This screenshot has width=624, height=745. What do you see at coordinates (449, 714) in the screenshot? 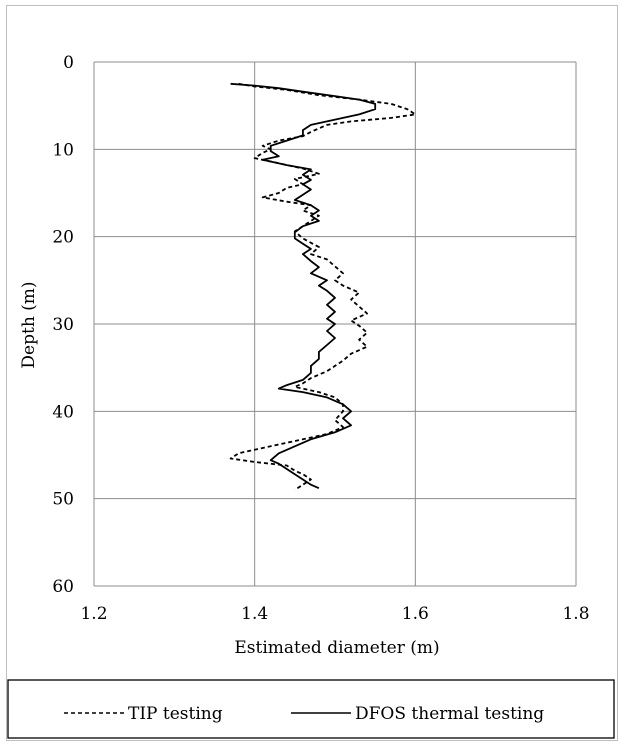
I see `legend-label-dfos: DFOS thermal testing` at bounding box center [449, 714].